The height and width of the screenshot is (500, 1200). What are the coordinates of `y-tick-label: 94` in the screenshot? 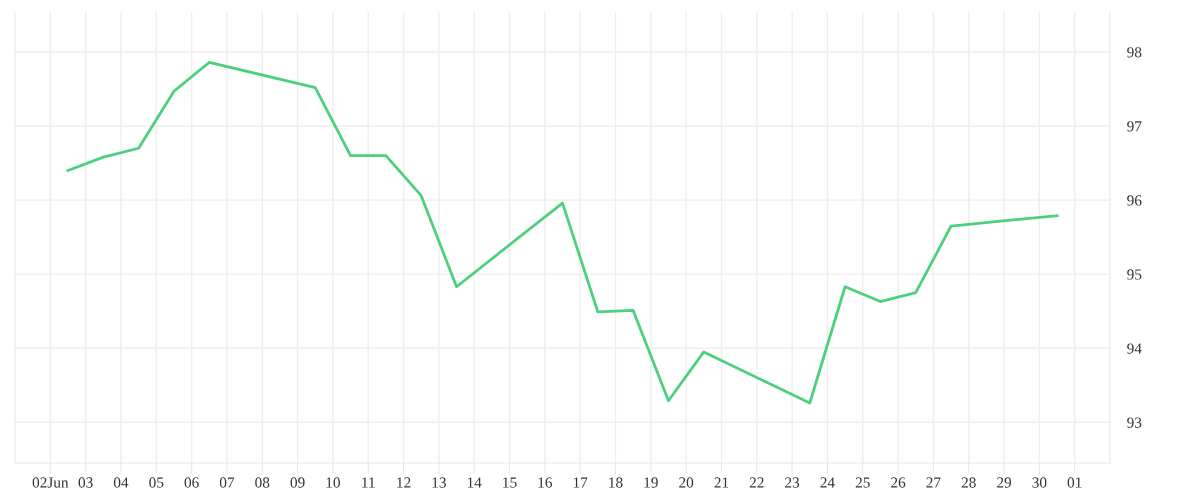 It's located at (1134, 348).